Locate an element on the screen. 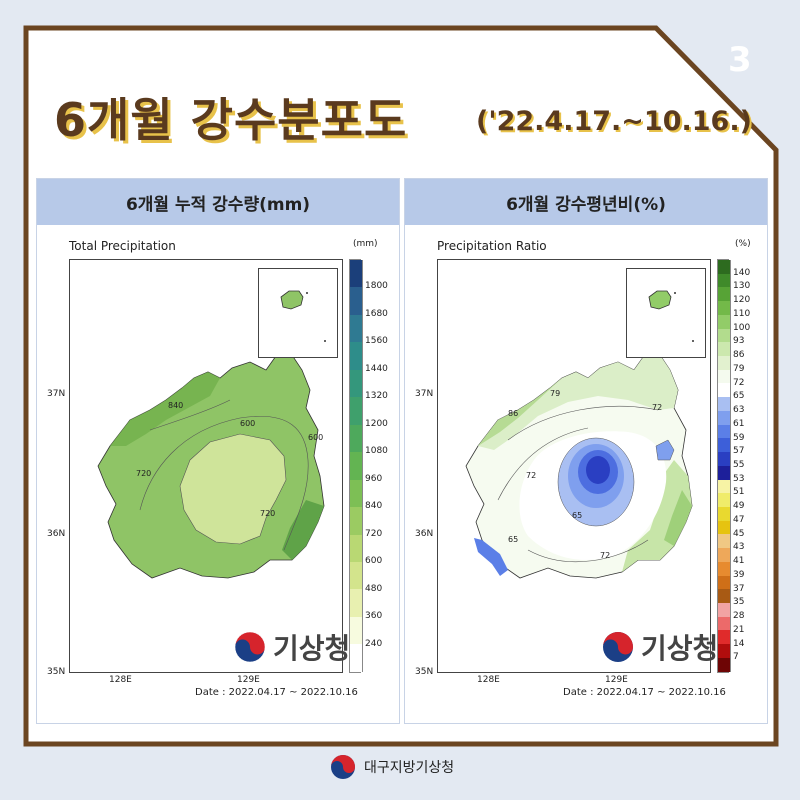 This screenshot has height=800, width=800. legend-label: 43 is located at coordinates (739, 547).